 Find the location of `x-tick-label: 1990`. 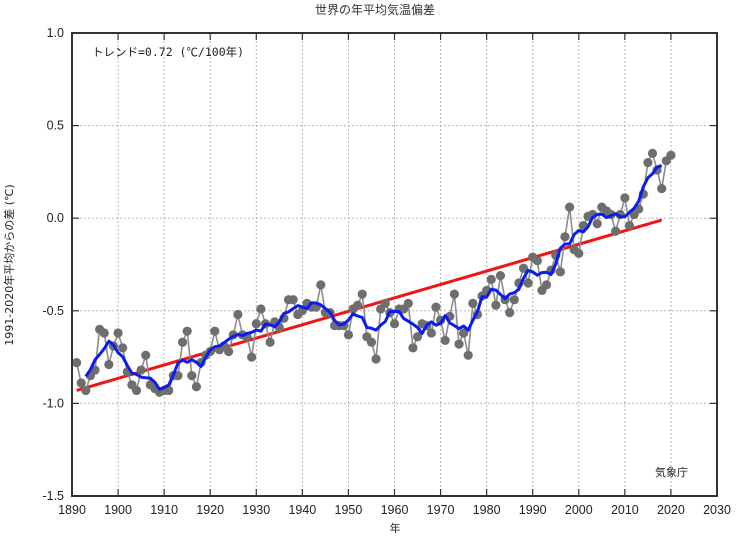

x-tick-label: 1990 is located at coordinates (533, 510).